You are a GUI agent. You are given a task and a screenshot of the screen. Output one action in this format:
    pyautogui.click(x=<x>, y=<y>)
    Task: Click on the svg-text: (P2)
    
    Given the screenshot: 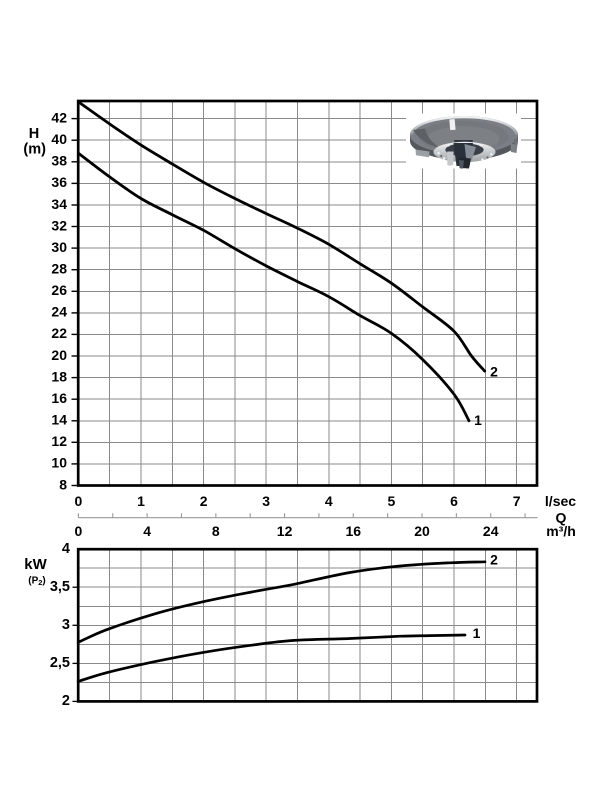 What is the action you would take?
    pyautogui.click(x=37, y=582)
    